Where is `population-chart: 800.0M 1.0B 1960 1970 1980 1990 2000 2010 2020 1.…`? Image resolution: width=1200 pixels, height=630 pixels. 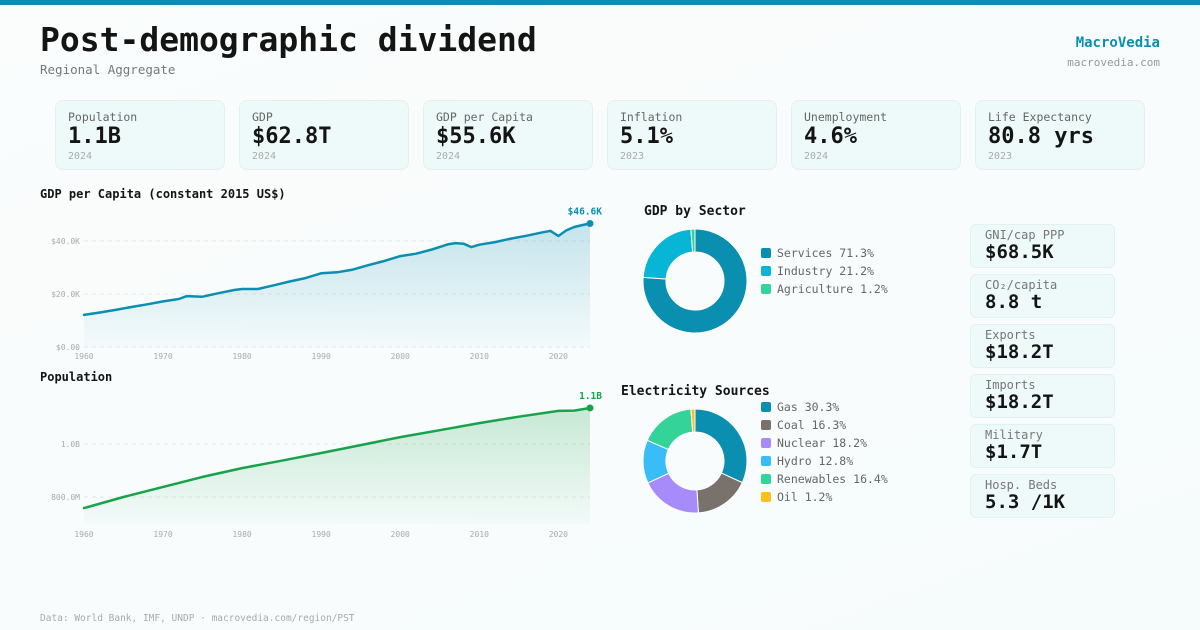 population-chart: 800.0M 1.0B 1960 1970 1980 1990 2000 2010 2020 1.… is located at coordinates (326, 465).